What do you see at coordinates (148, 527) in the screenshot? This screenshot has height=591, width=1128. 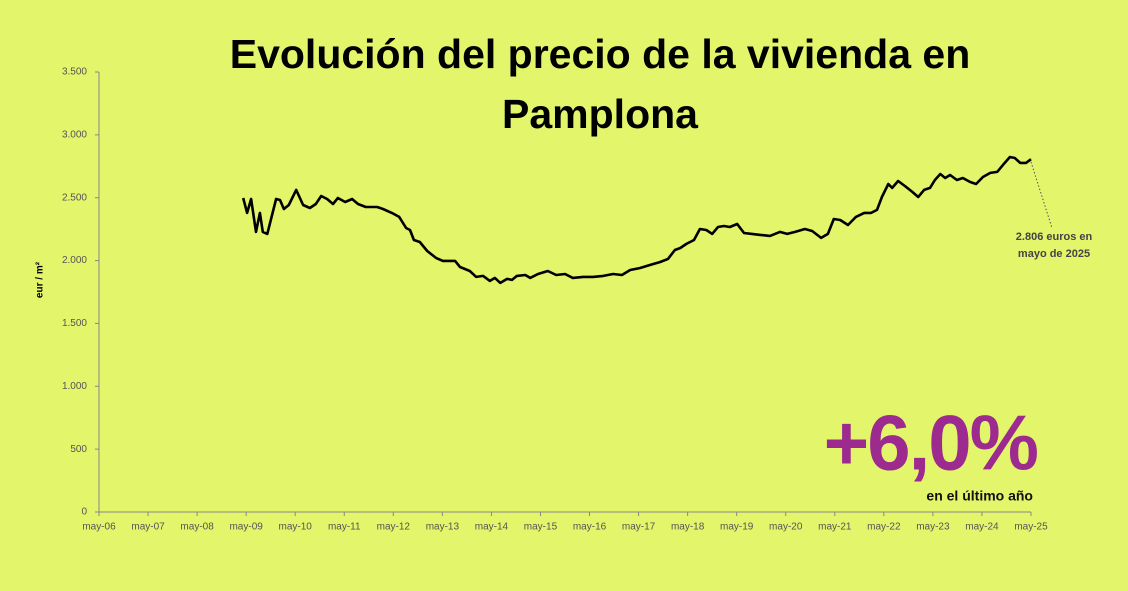 I see `x-tick-label: may-07` at bounding box center [148, 527].